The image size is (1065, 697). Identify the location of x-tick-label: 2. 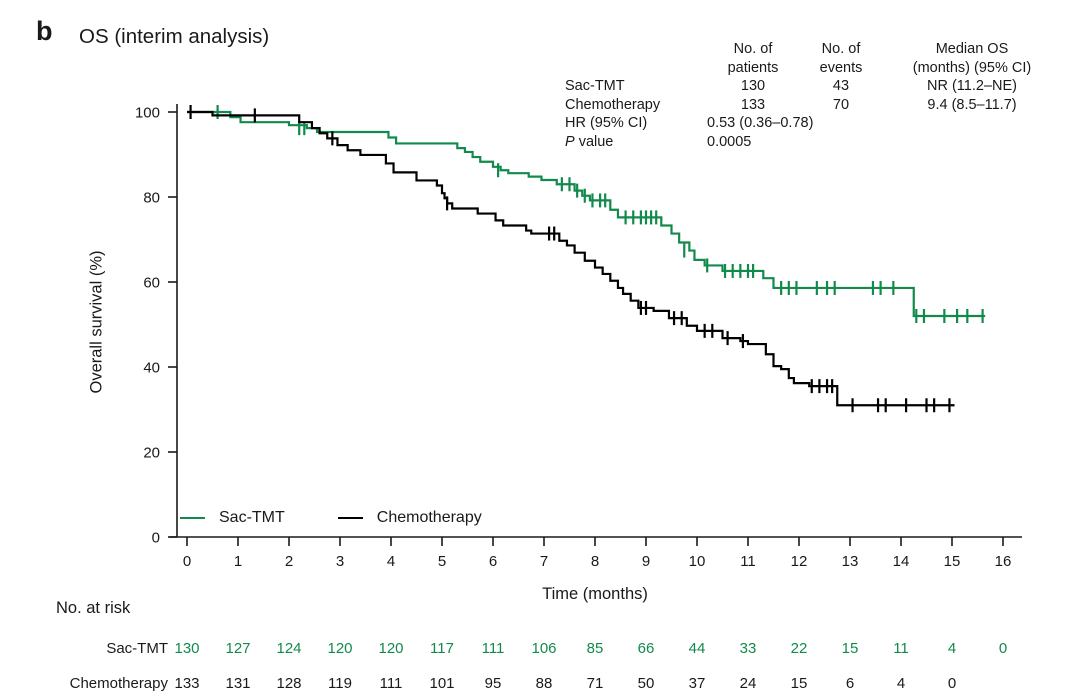
(289, 561).